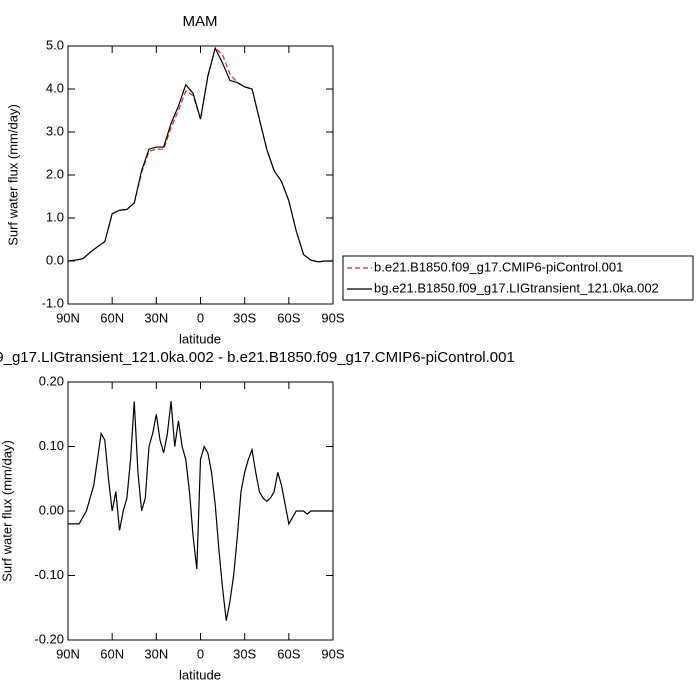  I want to click on legend-label: b.e21.B1850.f09_g17.CMIP6-piControl.001, so click(498, 266).